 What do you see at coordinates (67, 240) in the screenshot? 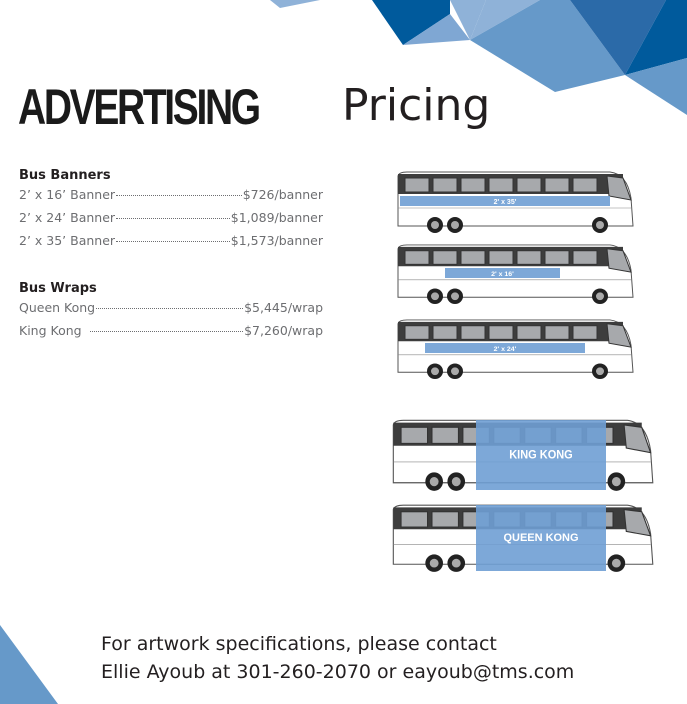
I see `item-label: 2’ x 35’ Banner` at bounding box center [67, 240].